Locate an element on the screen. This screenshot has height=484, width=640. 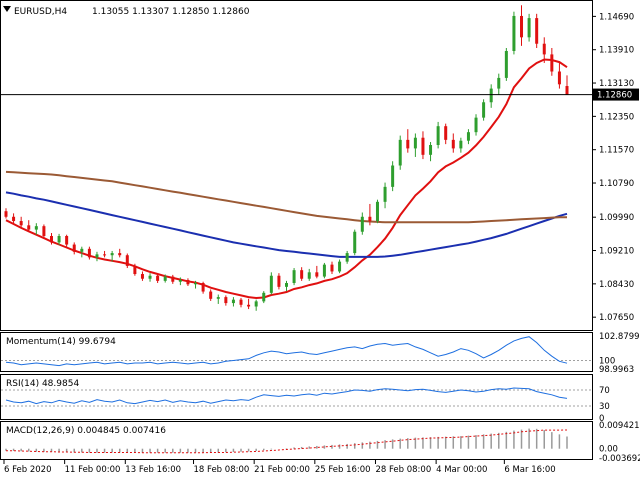
macd-signal-line is located at coordinates (287, 441).